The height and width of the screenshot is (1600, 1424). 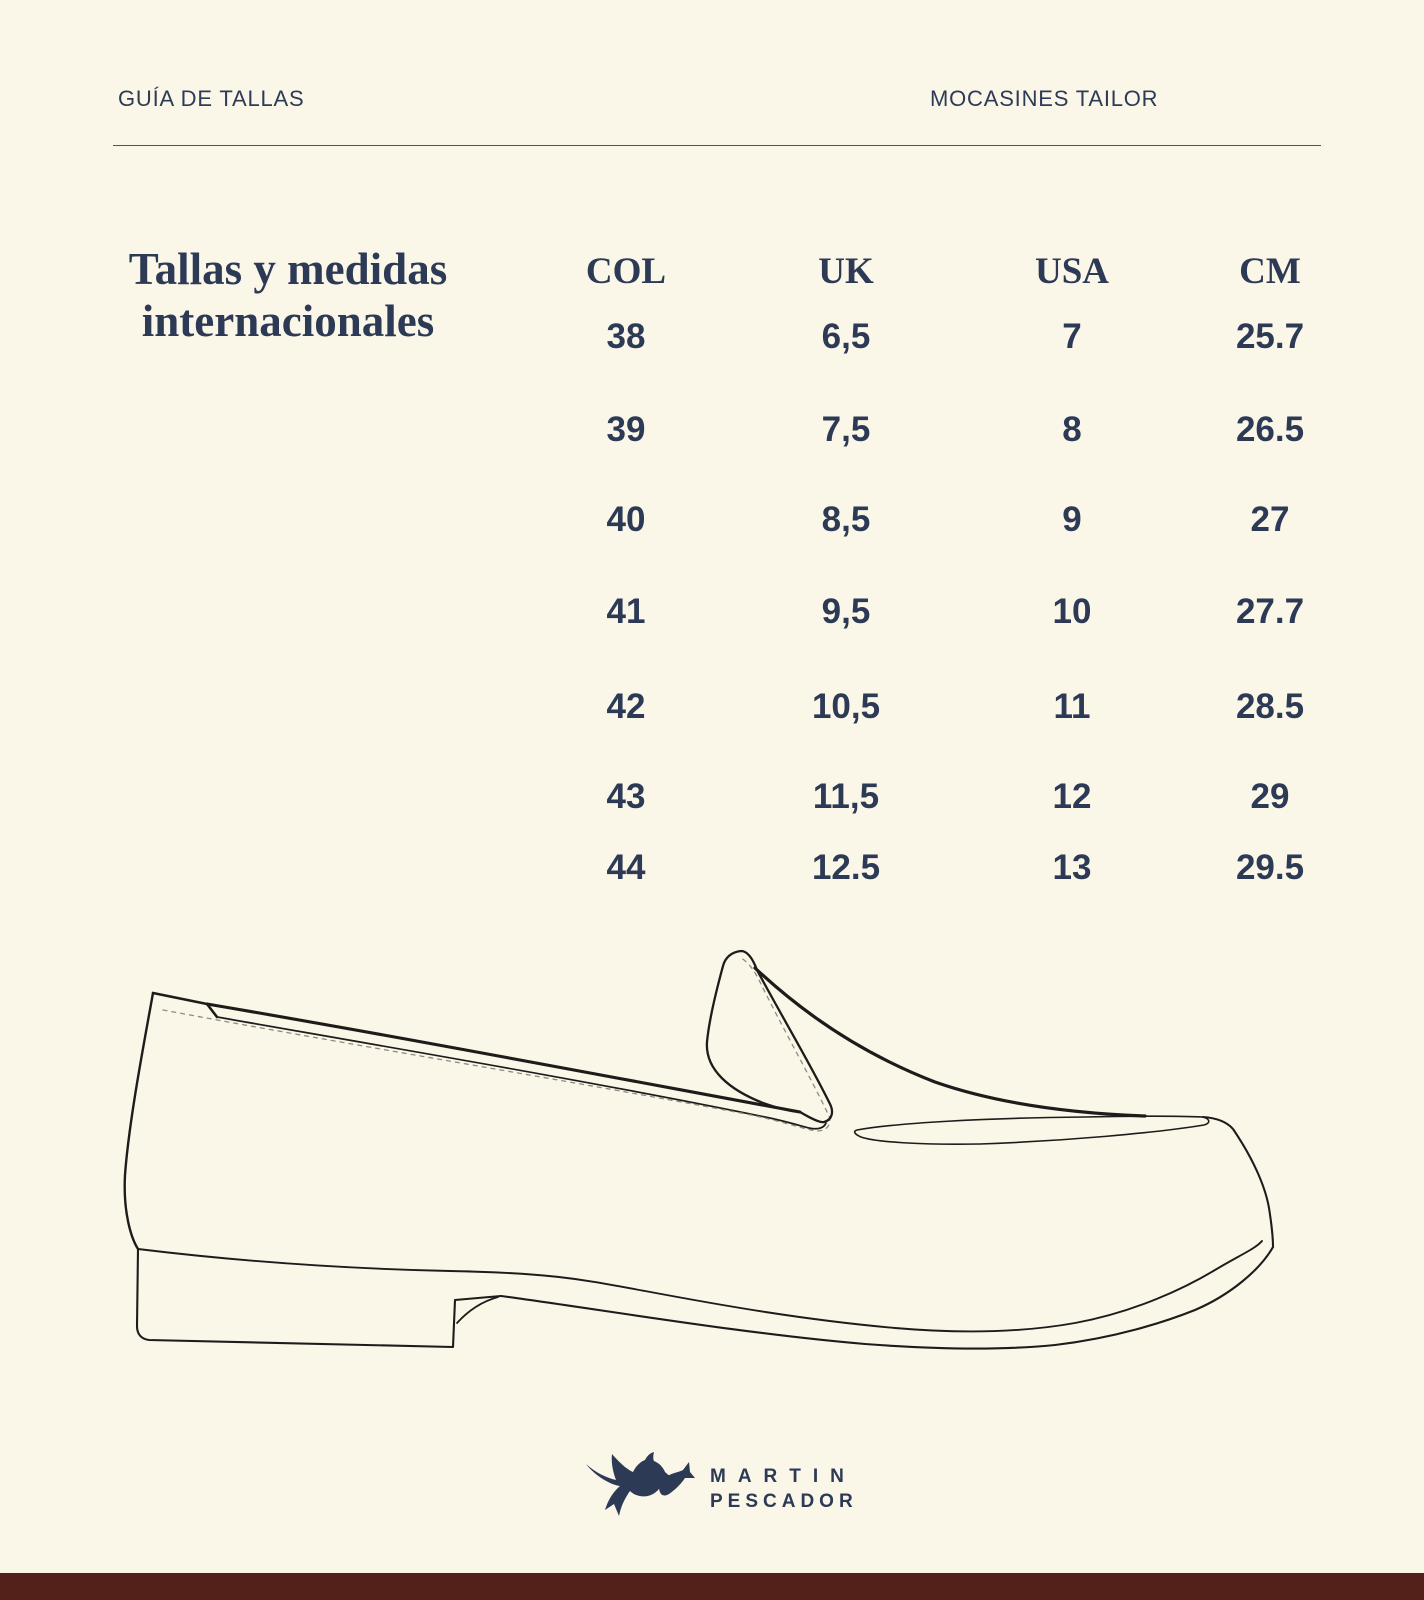 I want to click on col-header-usa: USA, so click(x=1072, y=271).